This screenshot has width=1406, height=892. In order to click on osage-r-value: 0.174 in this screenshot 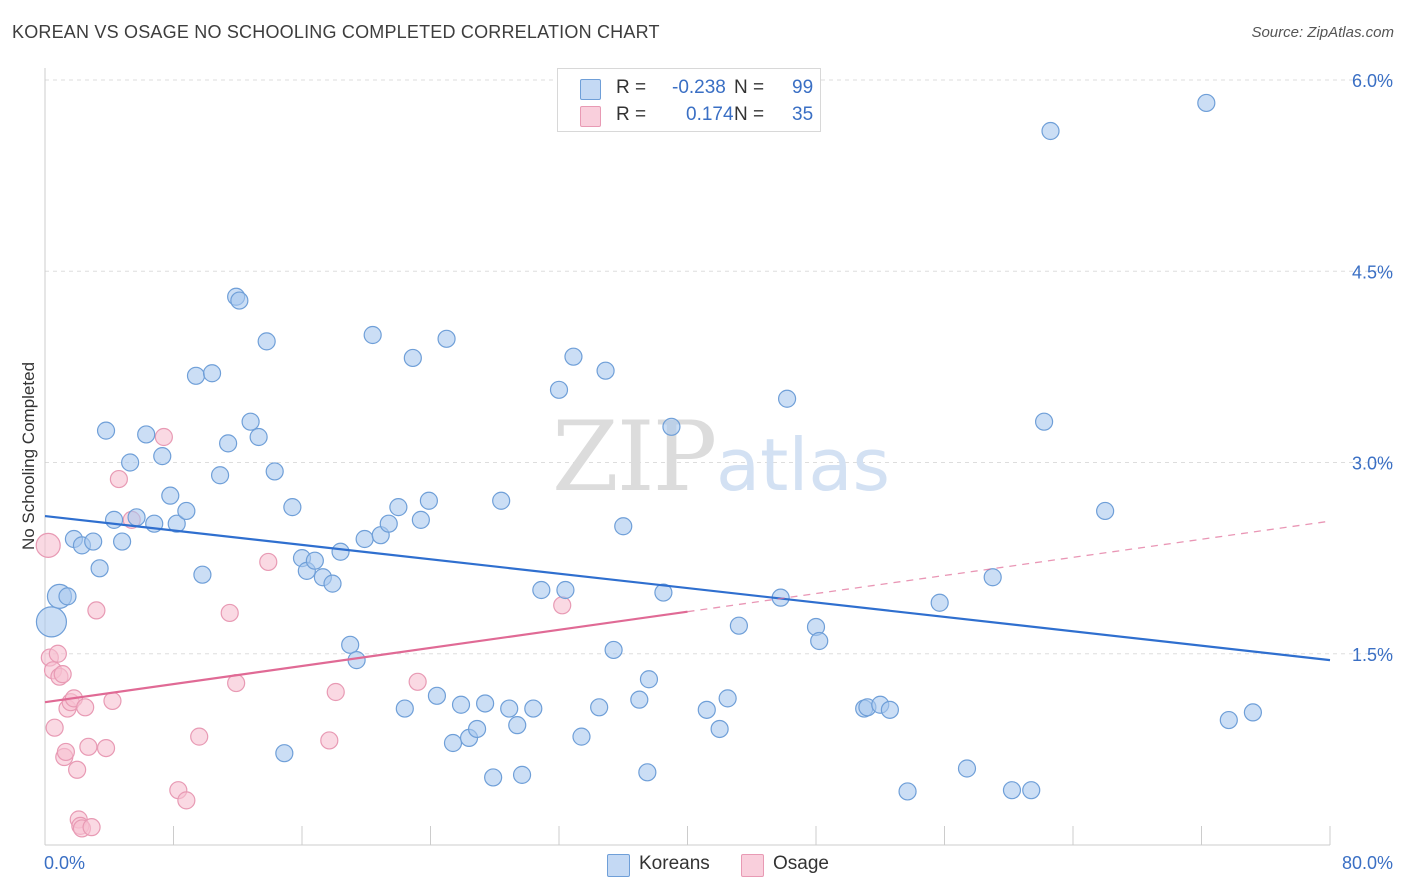, I will do `click(710, 114)`.